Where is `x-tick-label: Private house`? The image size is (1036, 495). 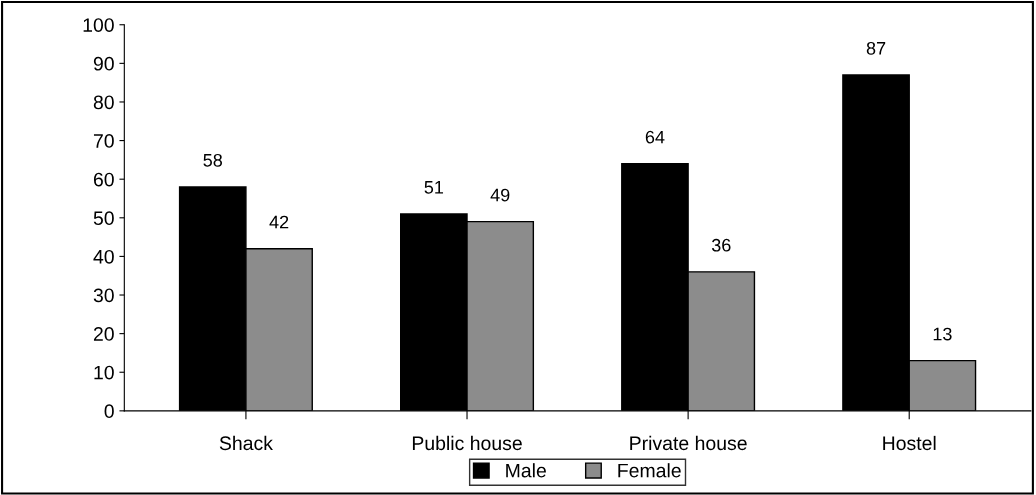
x-tick-label: Private house is located at coordinates (688, 443).